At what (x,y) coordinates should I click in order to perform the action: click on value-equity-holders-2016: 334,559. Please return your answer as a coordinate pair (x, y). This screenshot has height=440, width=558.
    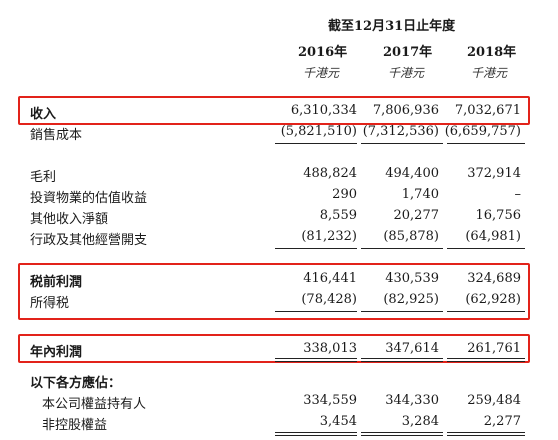
    Looking at the image, I should click on (330, 400).